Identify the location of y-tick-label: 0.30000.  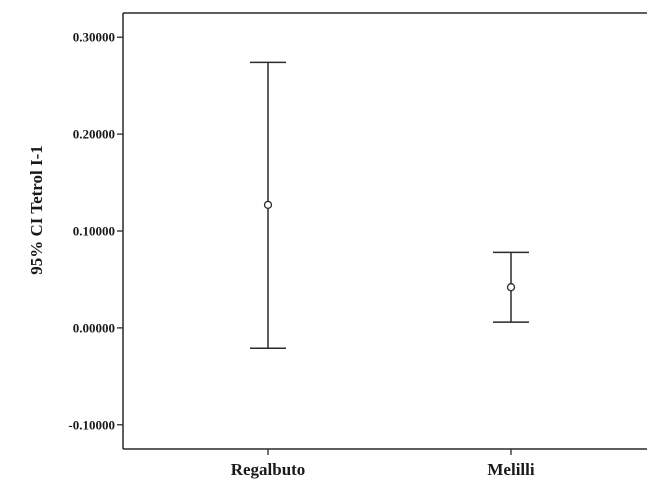
(94, 37).